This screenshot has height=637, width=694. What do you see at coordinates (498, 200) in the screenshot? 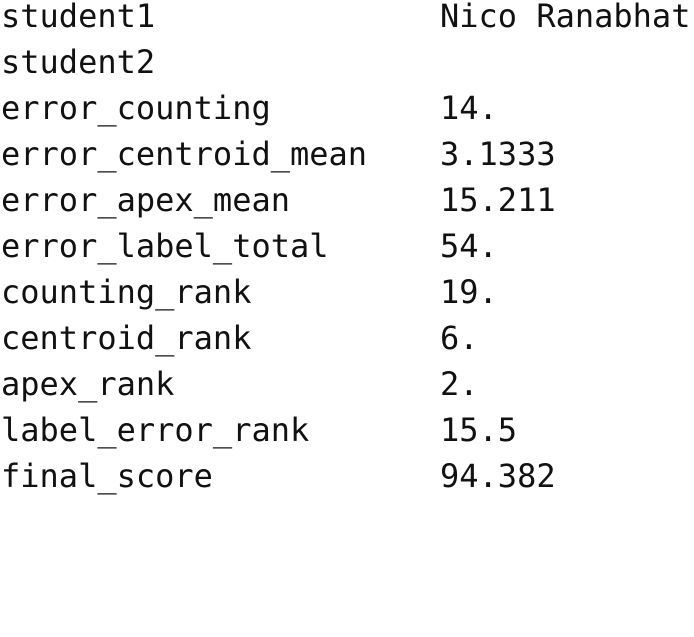
I see `row-value: 15.211` at bounding box center [498, 200].